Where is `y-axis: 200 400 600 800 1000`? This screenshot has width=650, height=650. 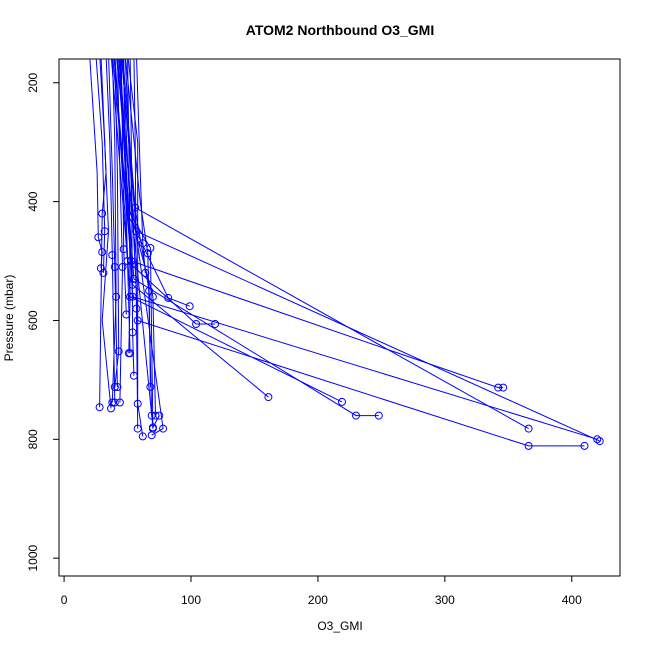
y-axis: 200 400 600 800 1000 is located at coordinates (42, 322).